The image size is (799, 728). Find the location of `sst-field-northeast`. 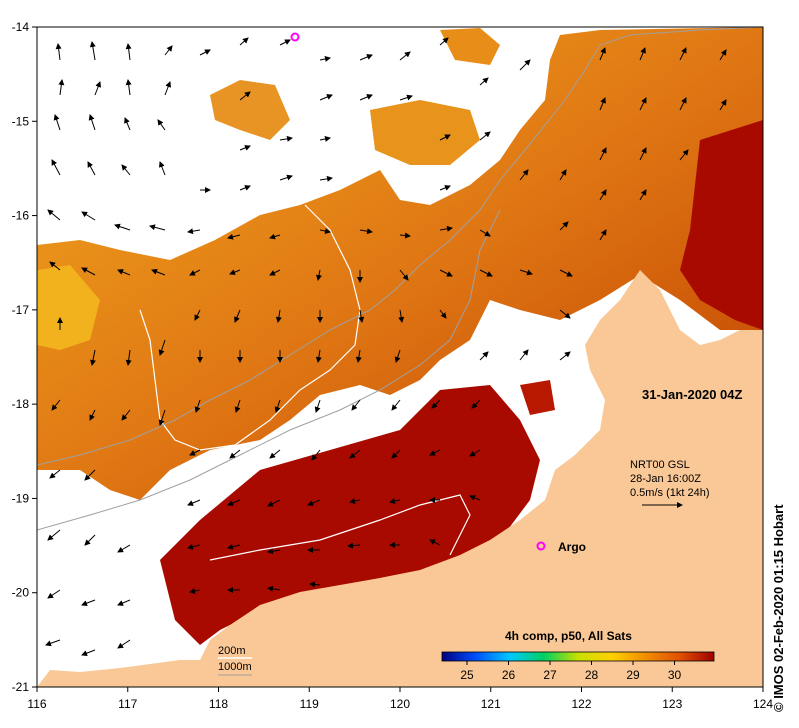

sst-field-northeast is located at coordinates (470, 46).